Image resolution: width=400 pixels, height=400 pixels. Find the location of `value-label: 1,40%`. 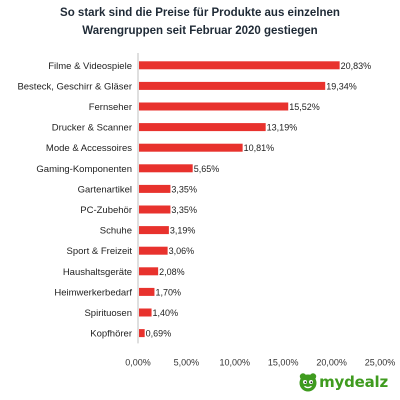

value-label: 1,40% is located at coordinates (166, 313).